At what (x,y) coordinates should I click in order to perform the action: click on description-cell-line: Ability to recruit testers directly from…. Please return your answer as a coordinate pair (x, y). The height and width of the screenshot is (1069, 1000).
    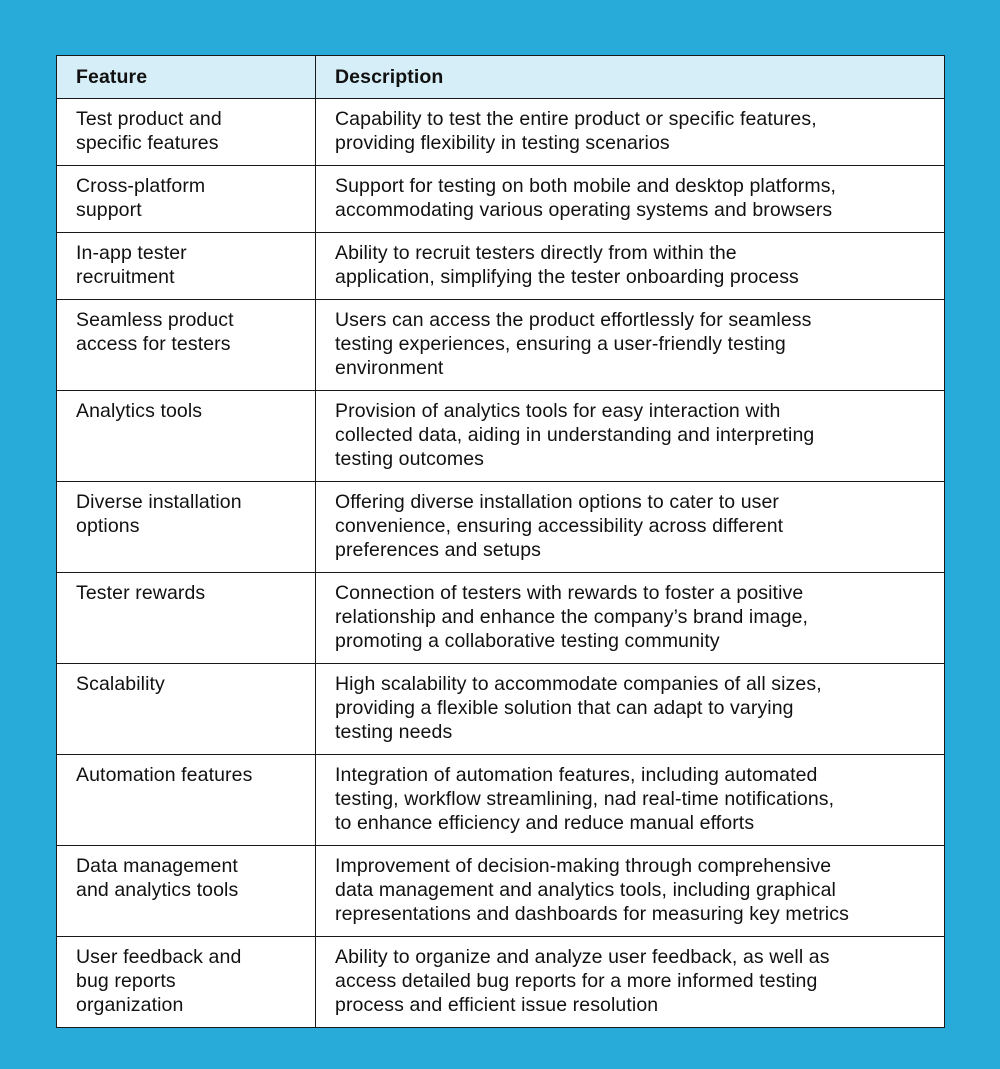
    Looking at the image, I should click on (536, 253).